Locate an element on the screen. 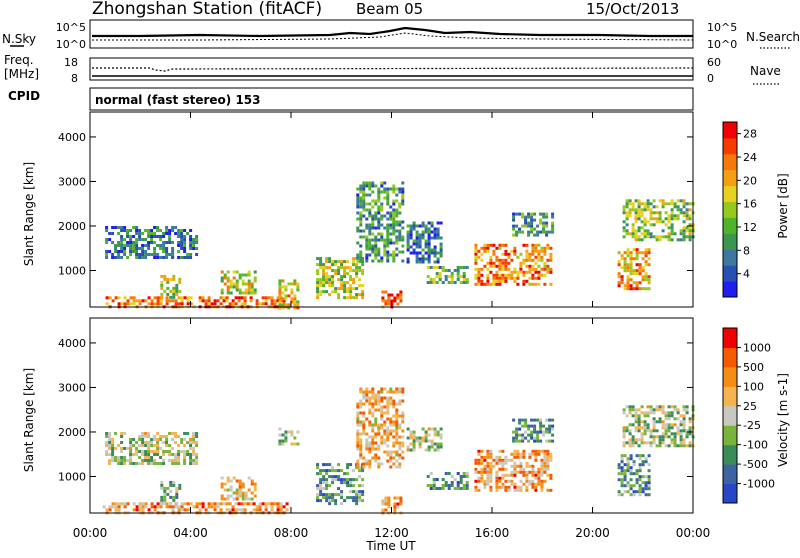 This screenshot has width=800, height=558. station-title: Zhongshan Station (fitACF) is located at coordinates (207, 9).